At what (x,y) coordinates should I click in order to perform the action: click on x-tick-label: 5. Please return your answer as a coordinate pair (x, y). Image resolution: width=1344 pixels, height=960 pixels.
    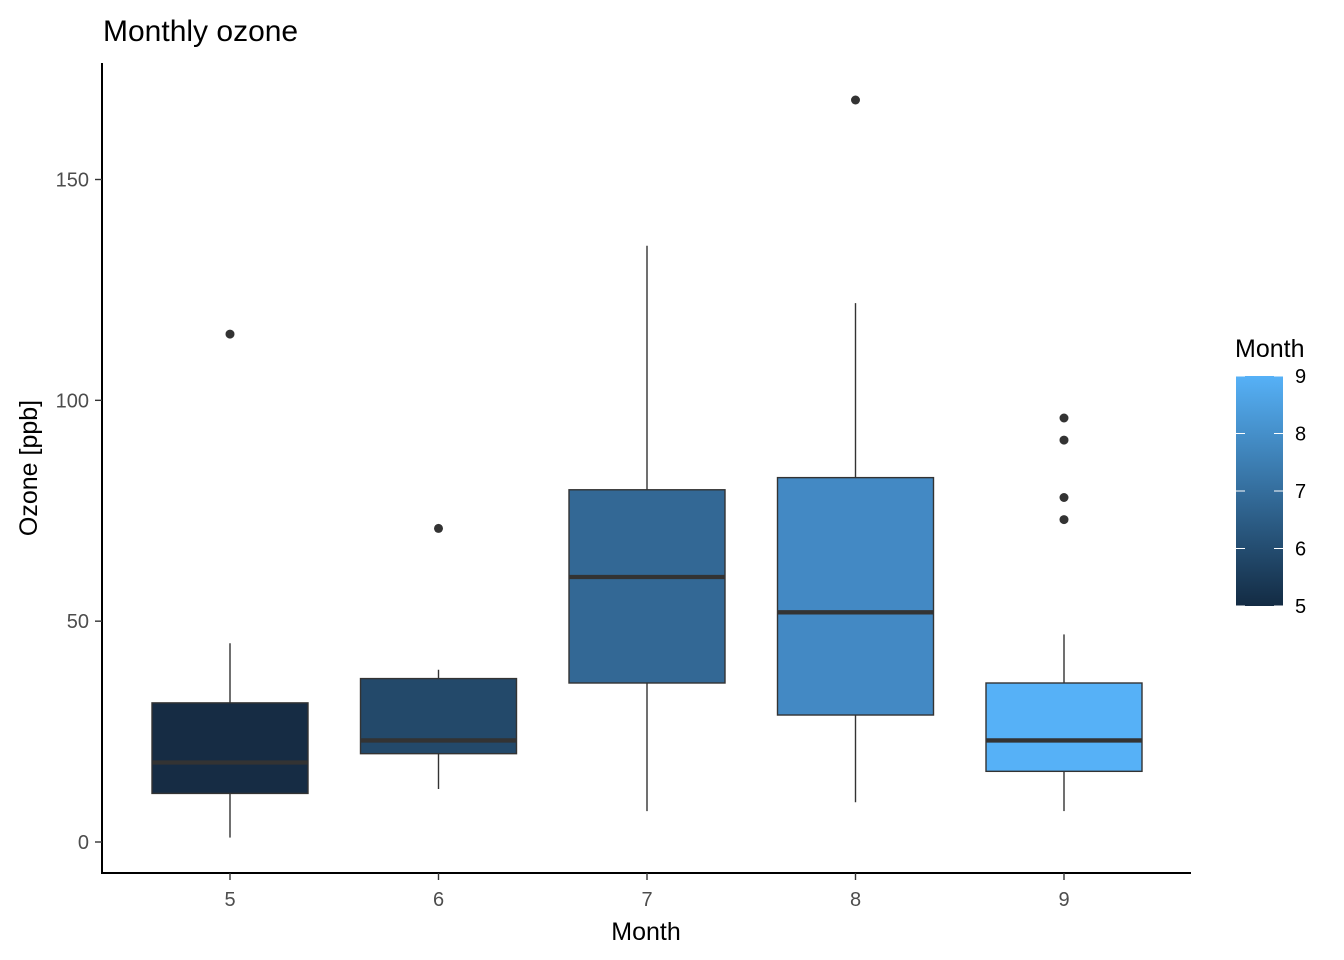
    Looking at the image, I should click on (229, 900).